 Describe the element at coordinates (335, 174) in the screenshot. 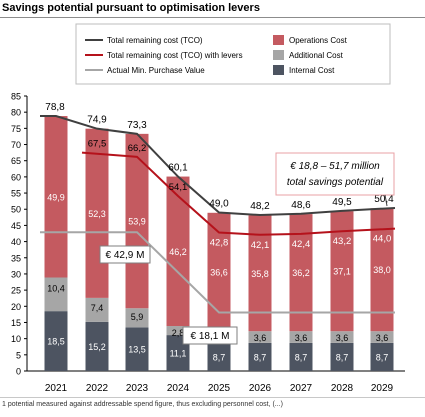

I see `savings-callout-box` at that location.